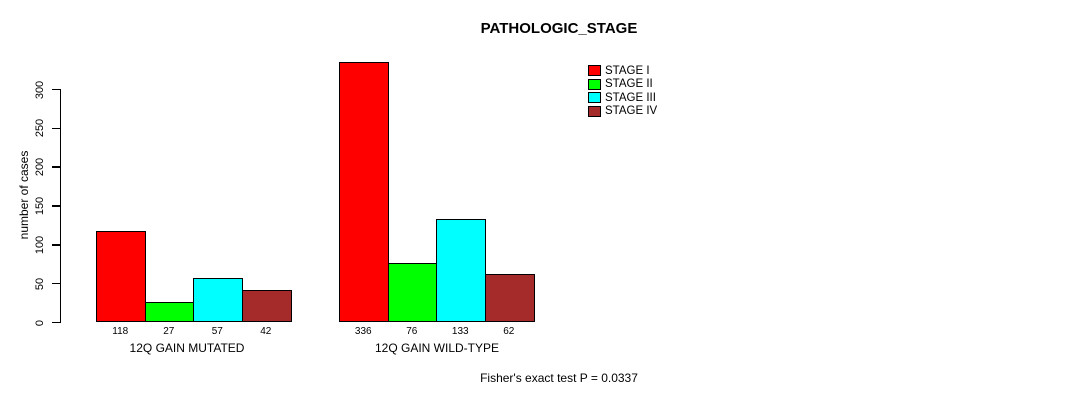 The height and width of the screenshot is (400, 1090). What do you see at coordinates (120, 331) in the screenshot?
I see `bar-value-label: 118` at bounding box center [120, 331].